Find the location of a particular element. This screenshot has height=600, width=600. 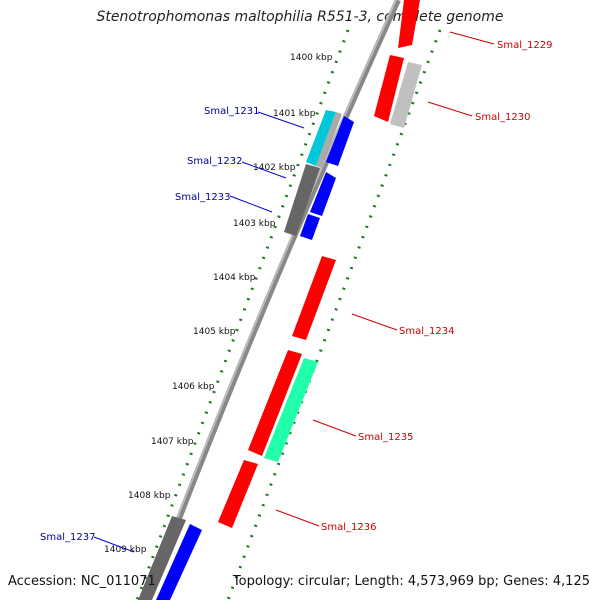

tick-label: 1401 kbp is located at coordinates (294, 114).